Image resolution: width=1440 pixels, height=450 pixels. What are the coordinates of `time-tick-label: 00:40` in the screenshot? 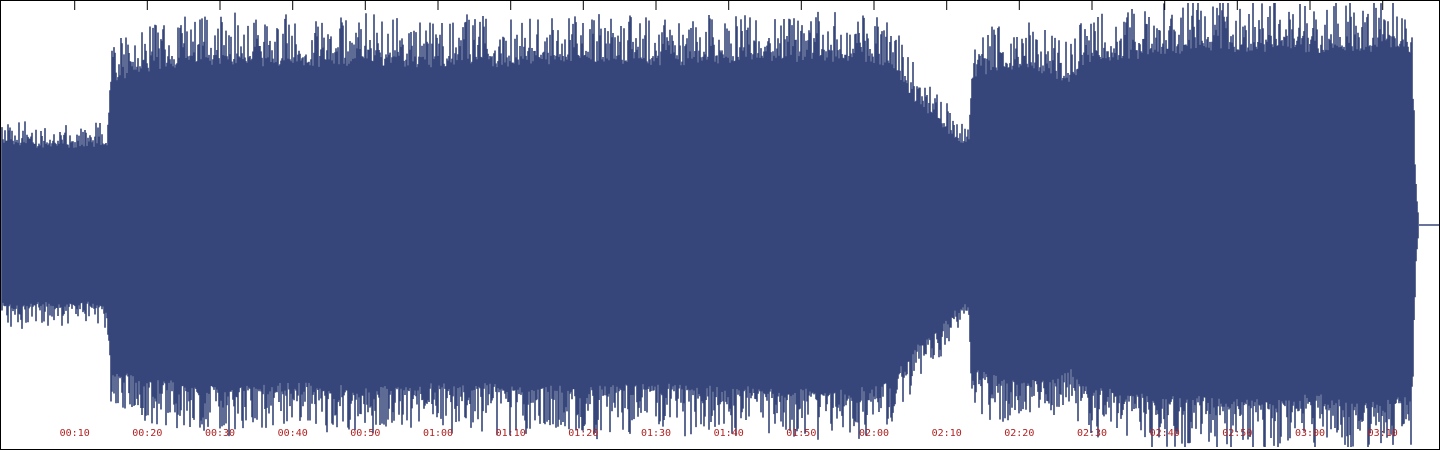 It's located at (293, 433).